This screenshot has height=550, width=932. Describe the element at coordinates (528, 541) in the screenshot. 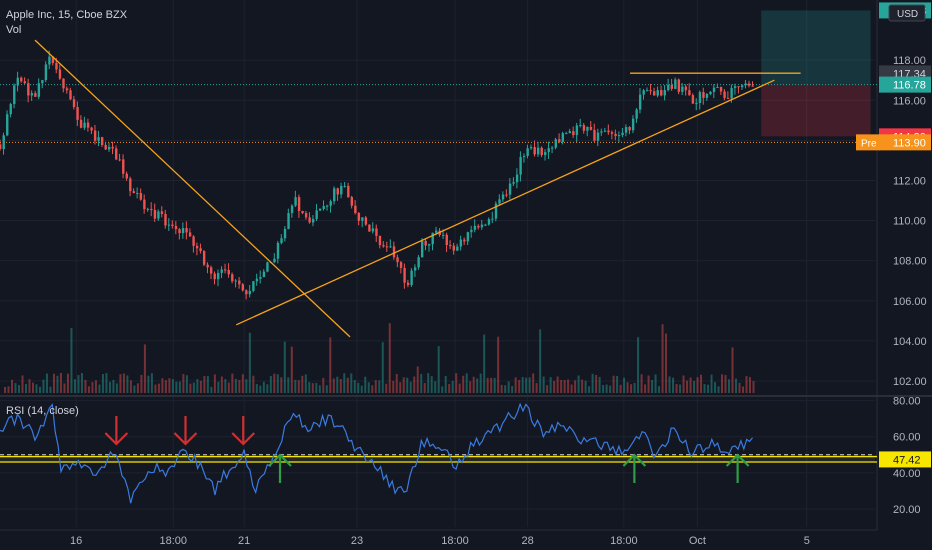

I see `time-tick-label: 28` at that location.